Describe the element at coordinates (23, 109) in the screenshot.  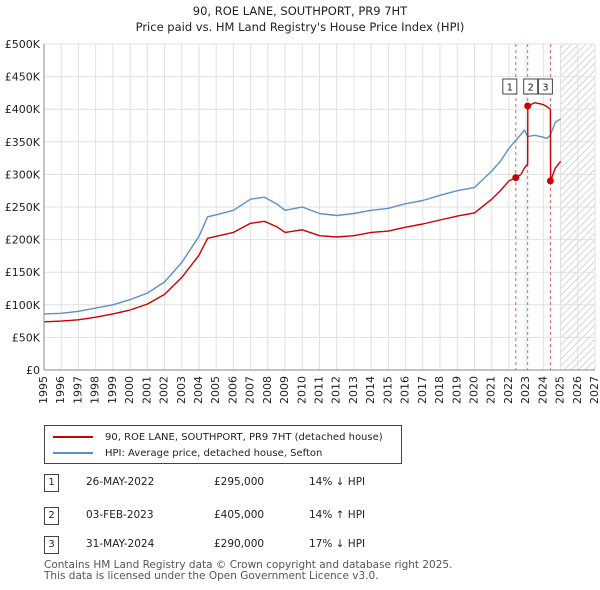
I see `y-tick-label: £400K` at that location.